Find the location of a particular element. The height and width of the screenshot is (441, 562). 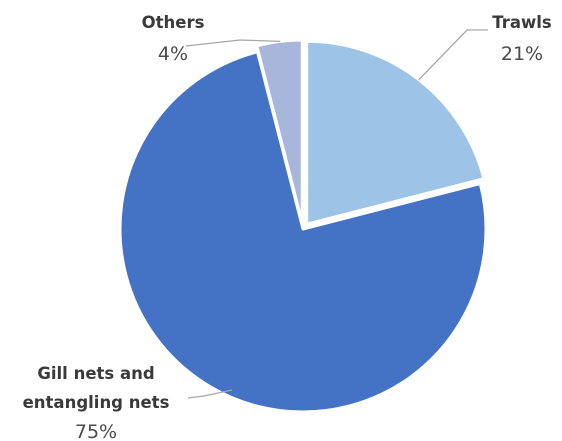

leader-line-trawls is located at coordinates (453, 55).